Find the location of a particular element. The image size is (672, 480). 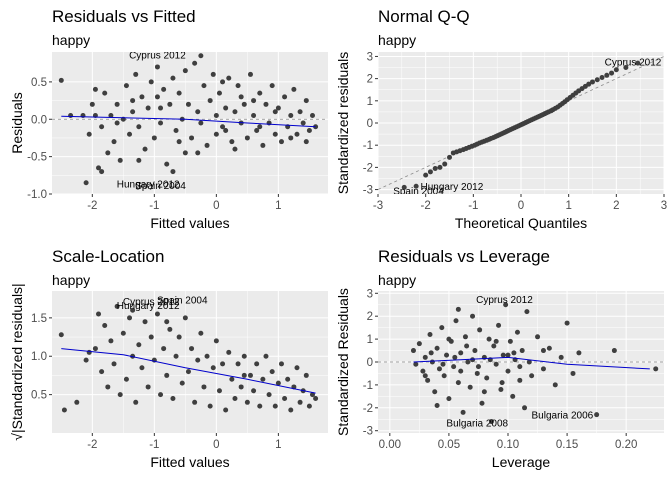

y-tick-label: 0 is located at coordinates (370, 124).